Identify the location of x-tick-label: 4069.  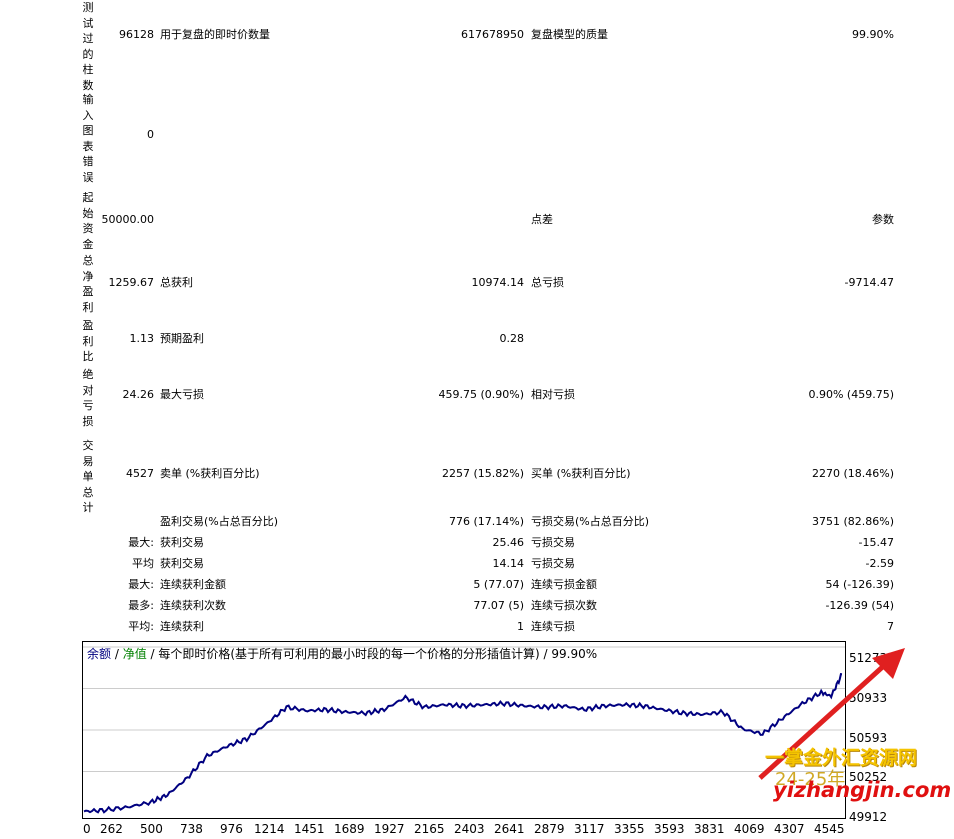
(749, 829).